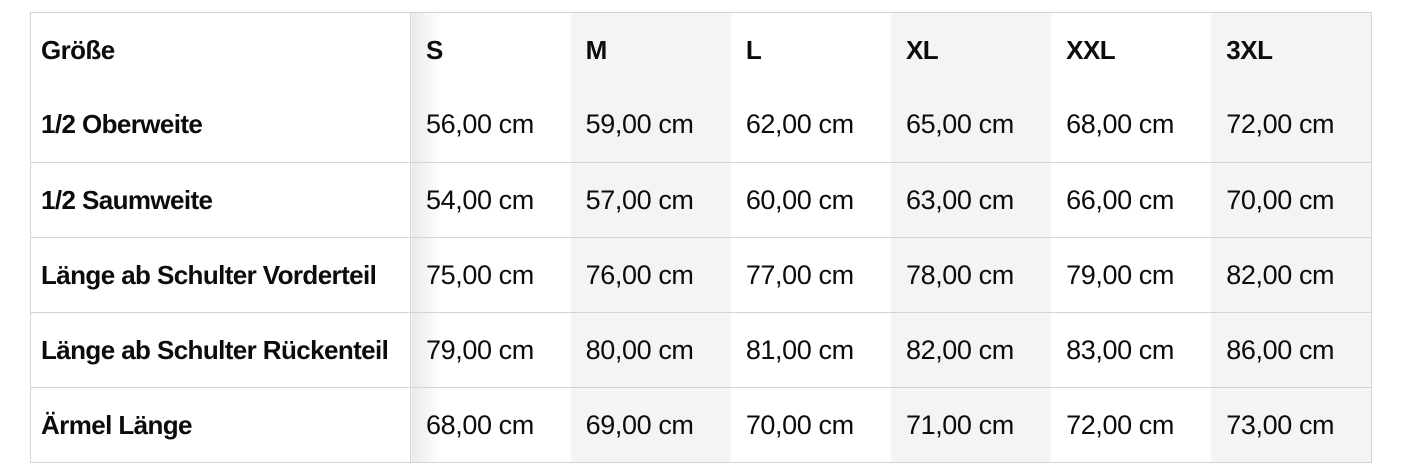 This screenshot has height=474, width=1406. What do you see at coordinates (753, 49) in the screenshot?
I see `size-column-header-l: L` at bounding box center [753, 49].